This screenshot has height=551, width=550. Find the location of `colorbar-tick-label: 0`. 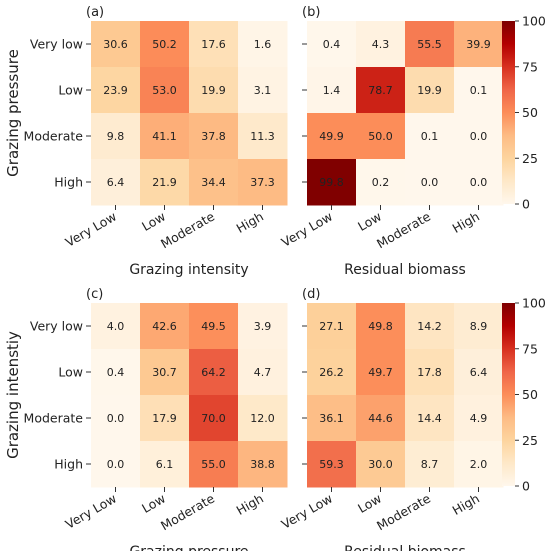

colorbar-tick-label: 0 is located at coordinates (526, 204).